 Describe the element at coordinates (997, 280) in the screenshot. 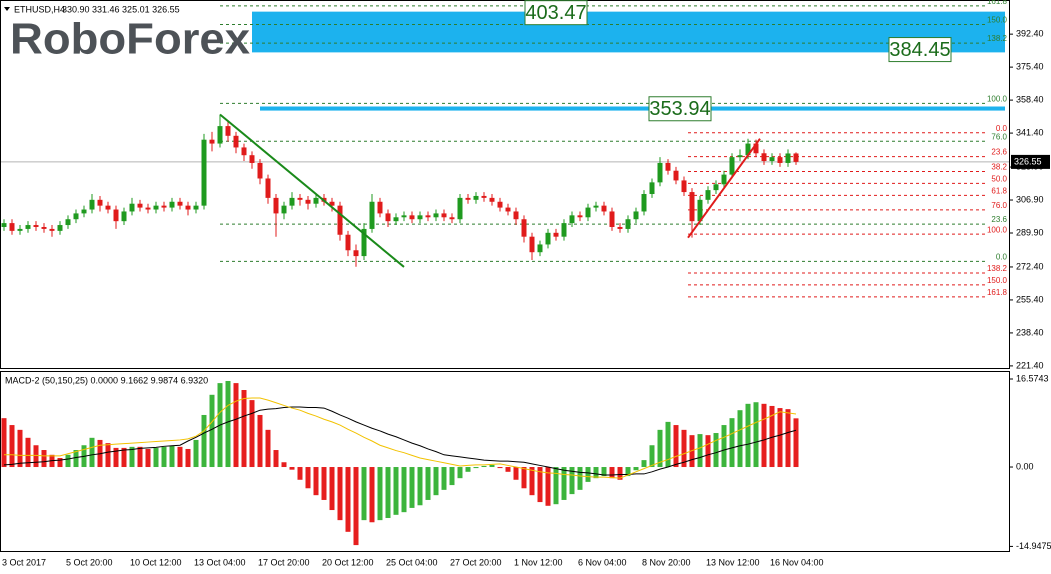

I see `fib-label: 150.0` at that location.